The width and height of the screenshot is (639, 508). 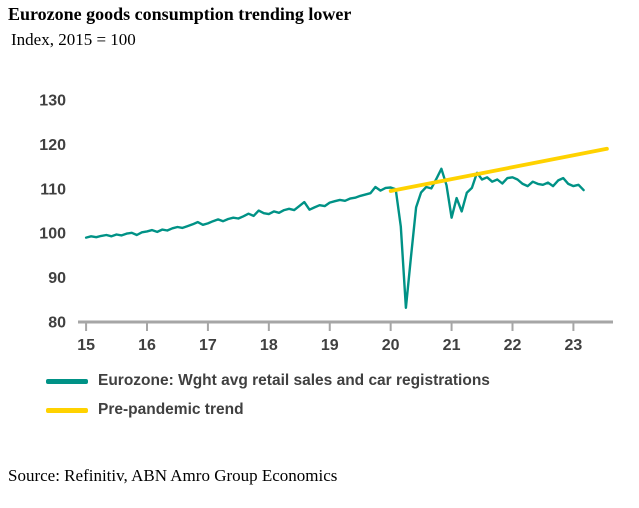 What do you see at coordinates (52, 234) in the screenshot?
I see `y-tick-label: 100` at bounding box center [52, 234].